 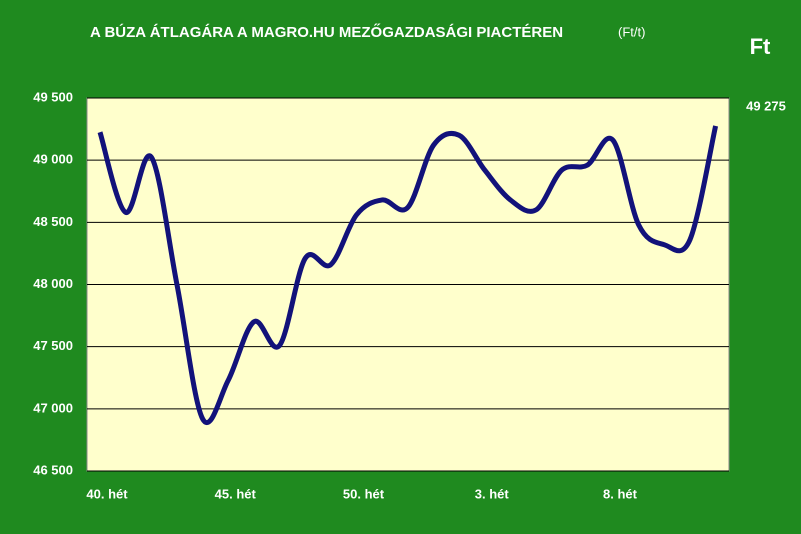 I want to click on x-tick-label: 3. hét, so click(x=492, y=493).